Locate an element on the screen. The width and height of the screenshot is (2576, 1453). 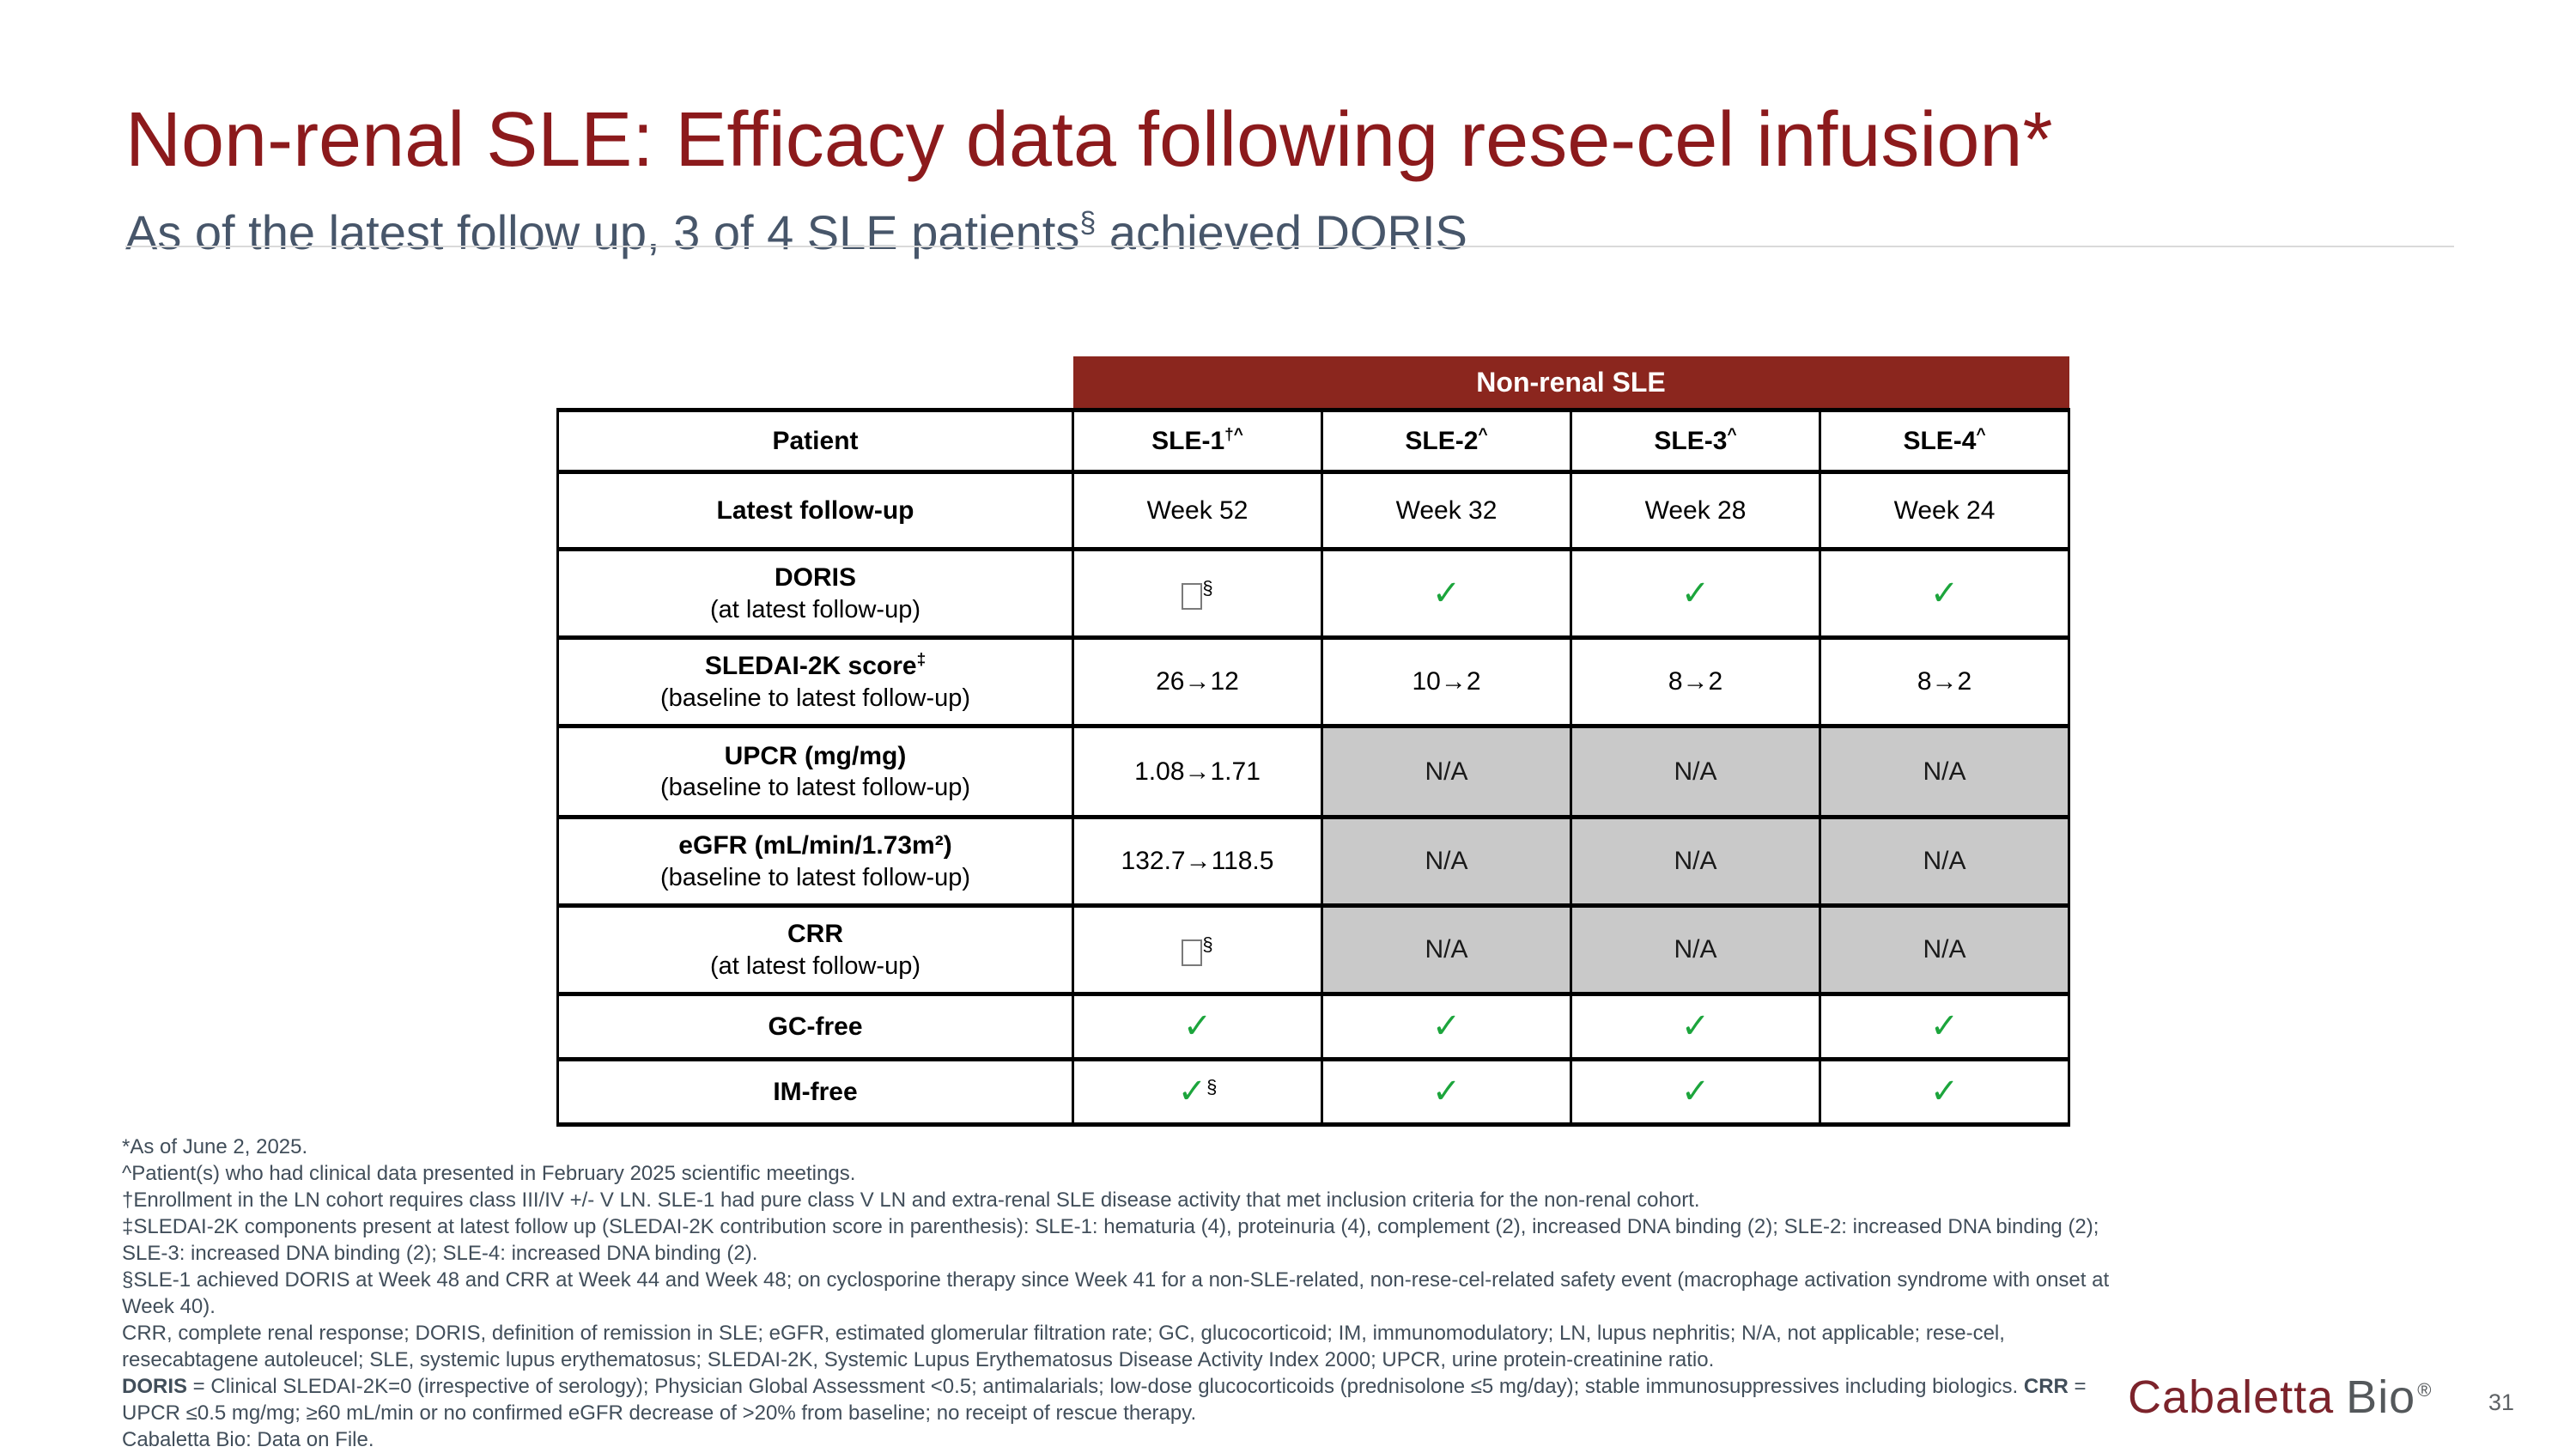
cell-doris-sle2: ✓ is located at coordinates (1447, 593).